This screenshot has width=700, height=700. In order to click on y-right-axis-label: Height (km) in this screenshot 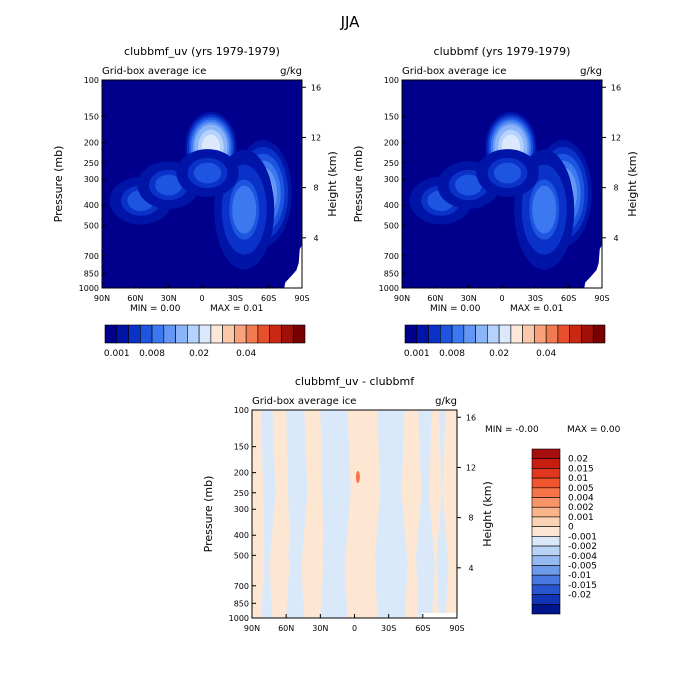, I will do `click(332, 184)`.